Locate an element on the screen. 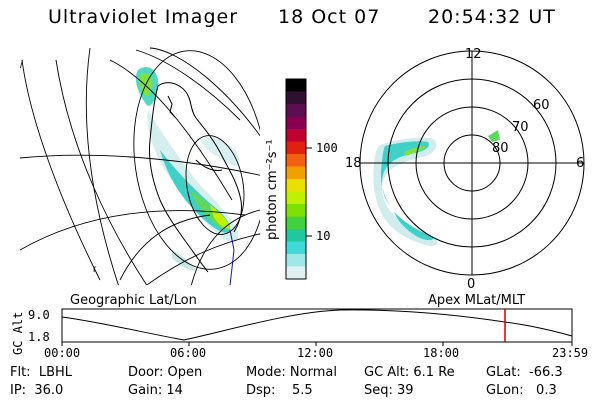 The image size is (600, 400). info-dsp: Dsp: 5.5 is located at coordinates (279, 390).